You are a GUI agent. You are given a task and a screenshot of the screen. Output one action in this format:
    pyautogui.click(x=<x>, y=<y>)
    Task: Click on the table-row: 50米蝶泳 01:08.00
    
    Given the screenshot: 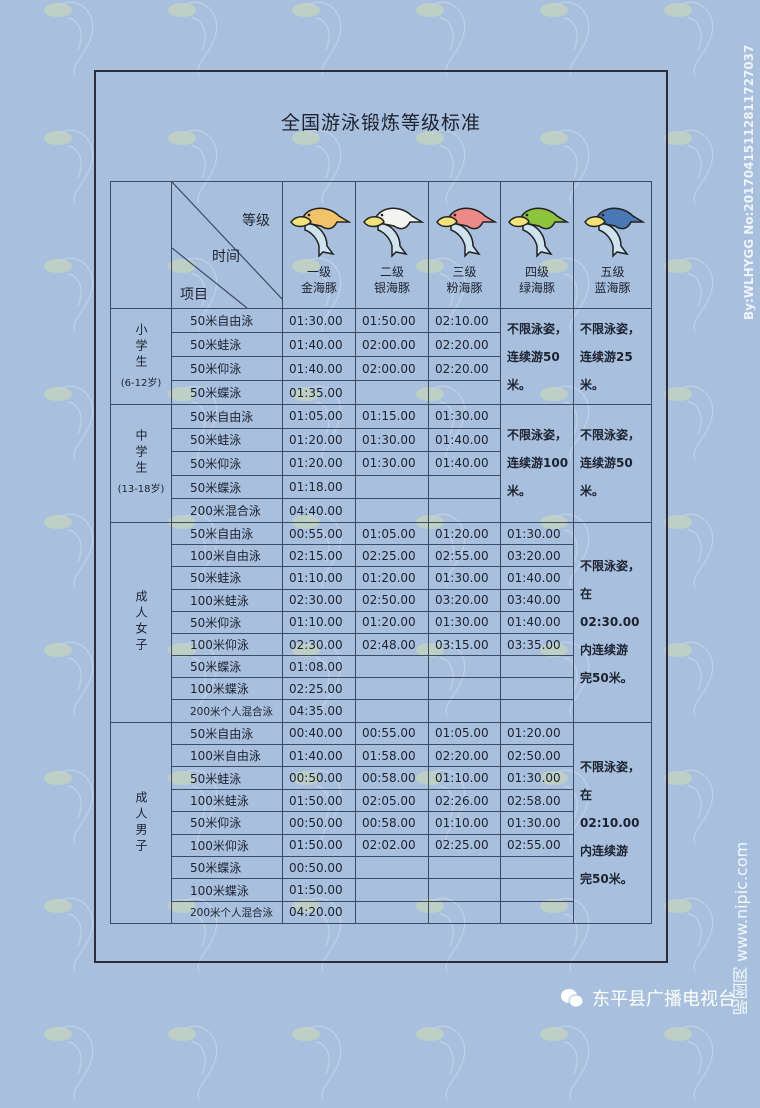 What is the action you would take?
    pyautogui.click(x=381, y=667)
    